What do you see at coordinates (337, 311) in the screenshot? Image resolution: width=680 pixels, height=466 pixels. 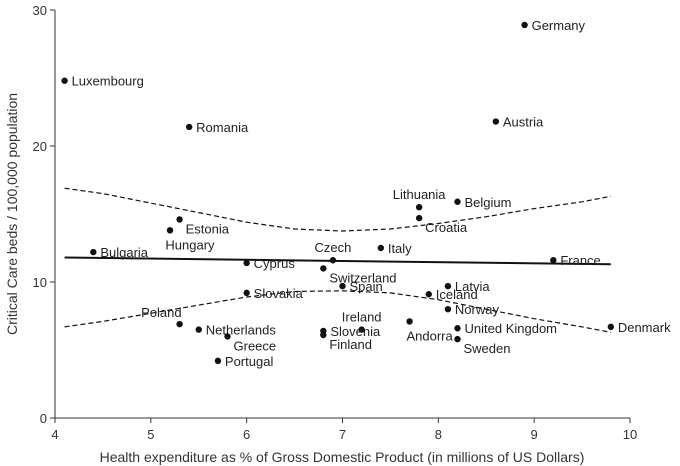 I see `lower-confidence-curve` at bounding box center [337, 311].